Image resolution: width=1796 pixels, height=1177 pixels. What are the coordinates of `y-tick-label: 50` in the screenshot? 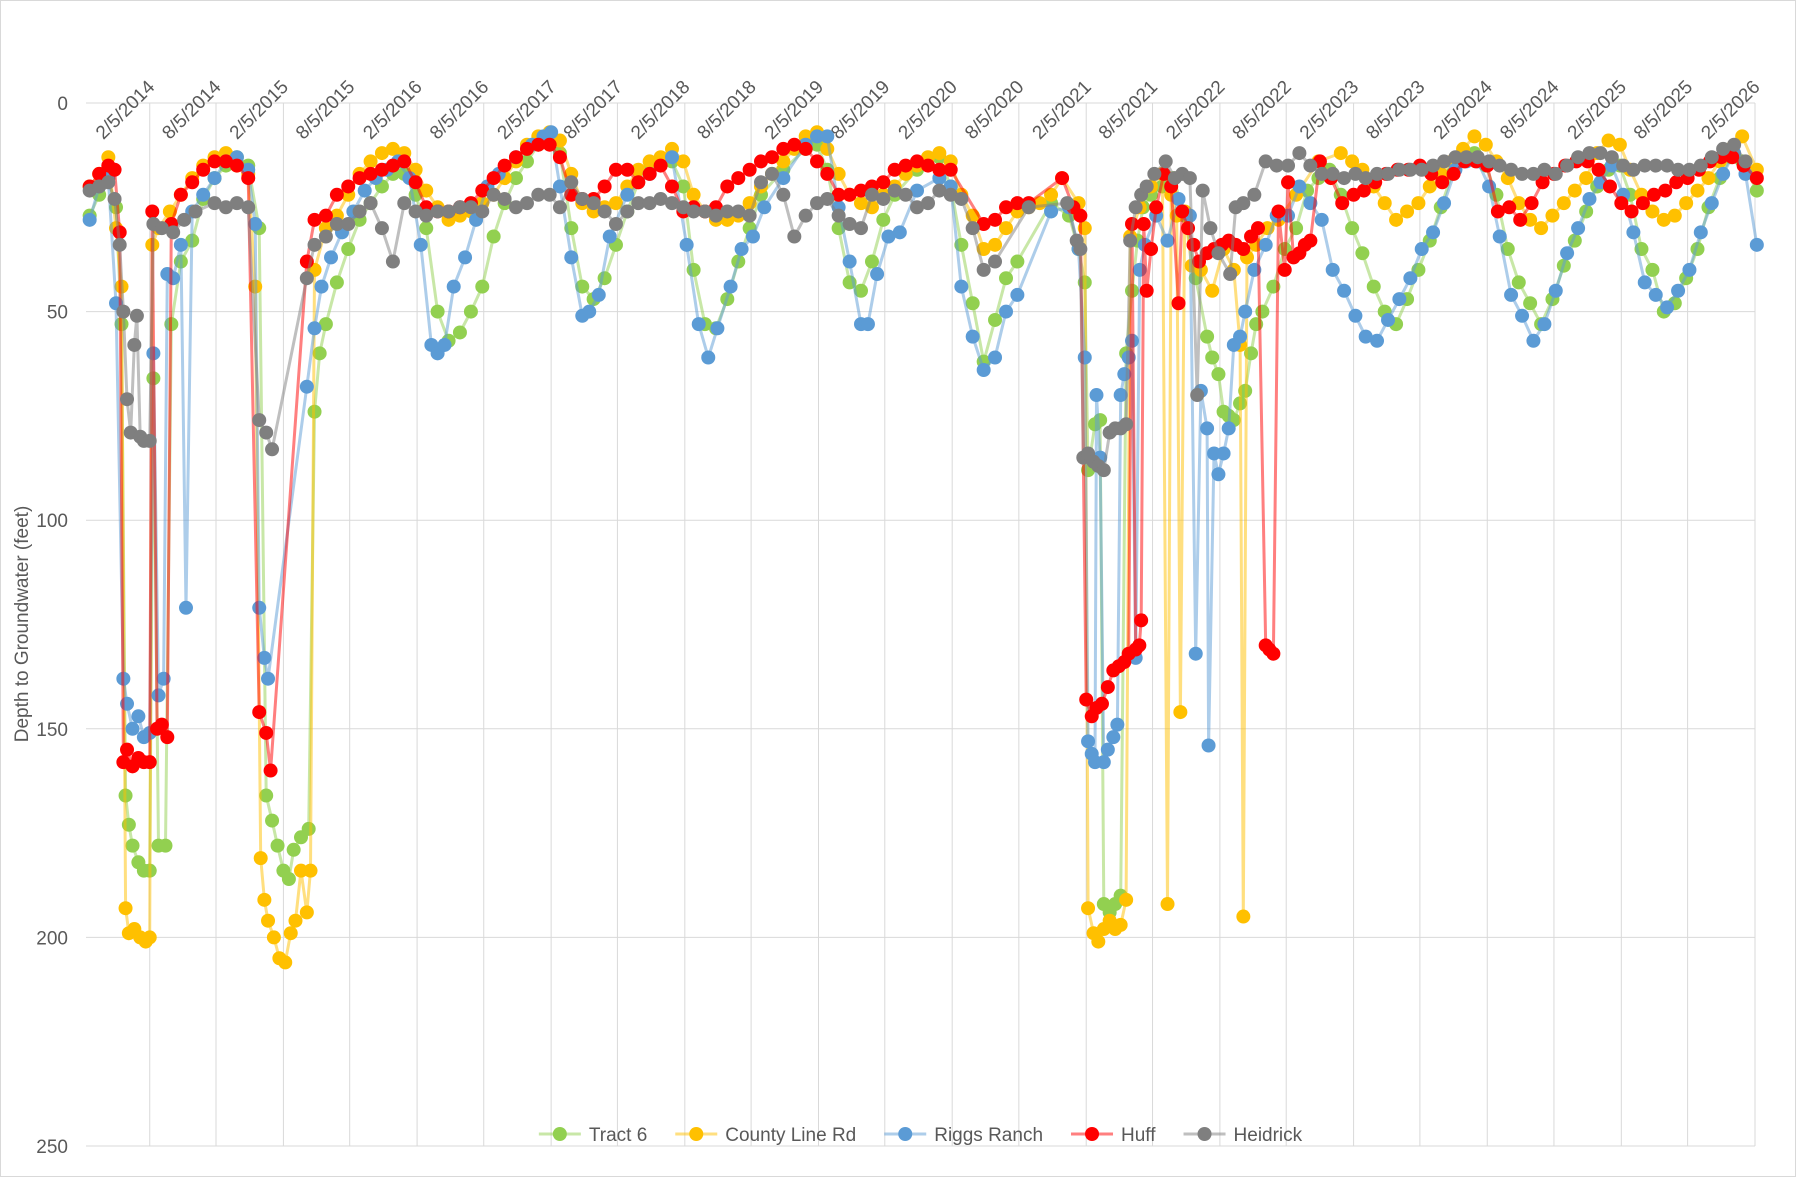 It's located at (57, 313).